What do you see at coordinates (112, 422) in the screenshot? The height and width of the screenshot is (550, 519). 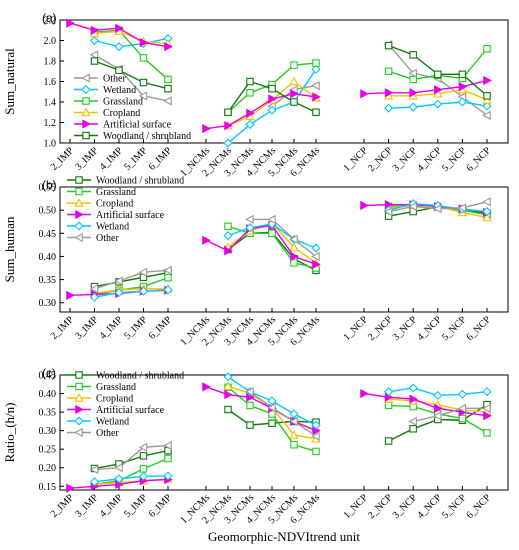 I see `legend-label: Wetland` at bounding box center [112, 422].